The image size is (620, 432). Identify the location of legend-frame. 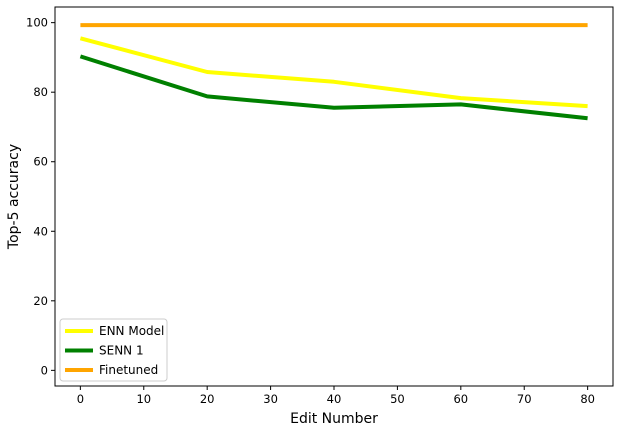
(113, 350).